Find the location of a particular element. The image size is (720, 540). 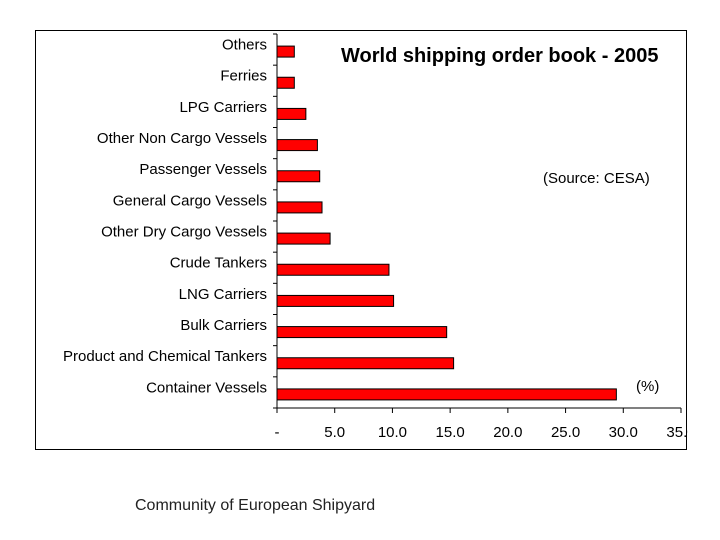

category-label: LPG Carriers is located at coordinates (223, 107).